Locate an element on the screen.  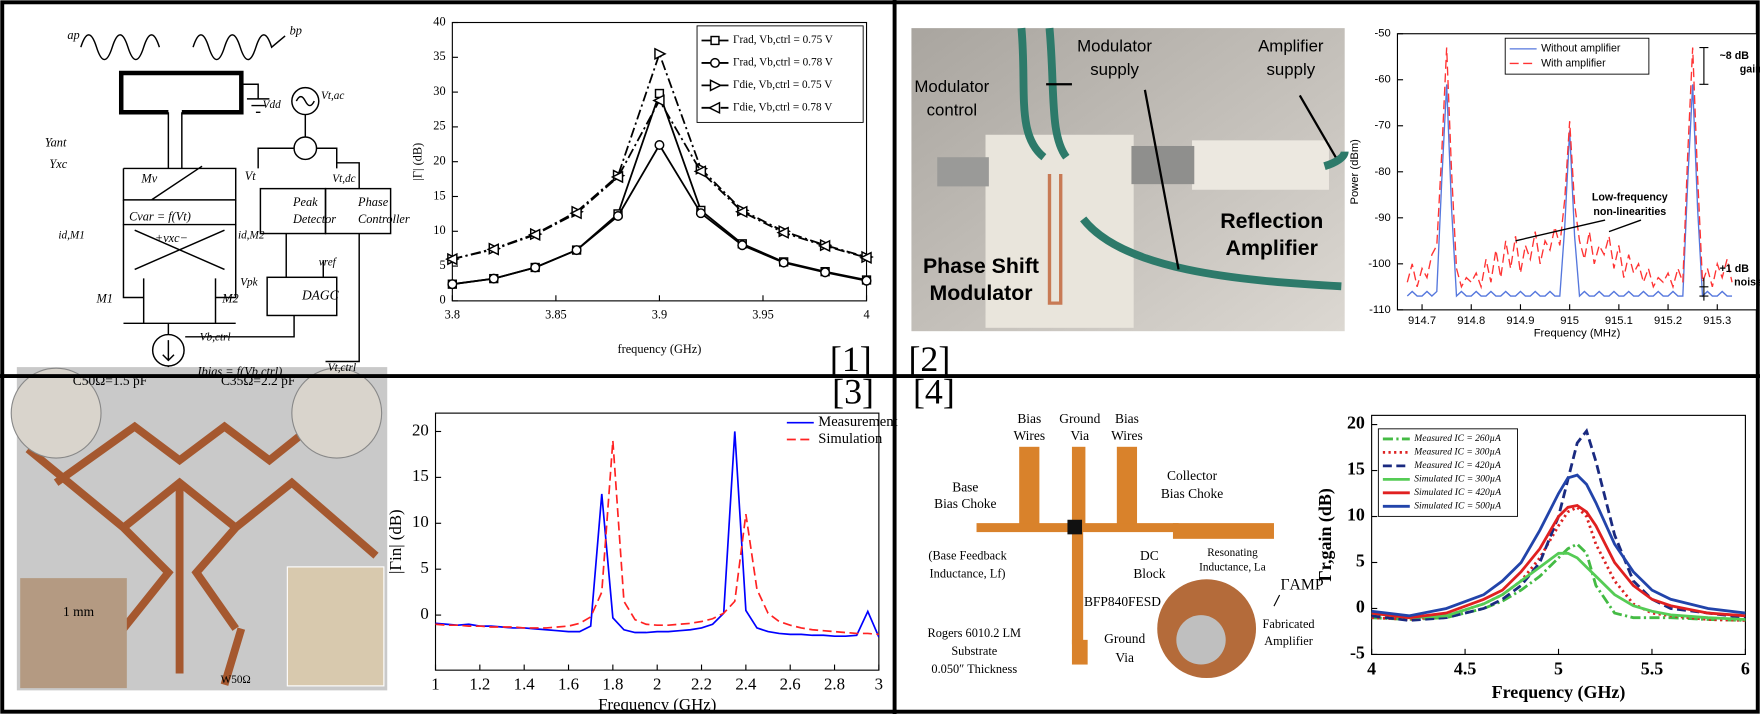
annotation: Low-frequency is located at coordinates (1630, 197).